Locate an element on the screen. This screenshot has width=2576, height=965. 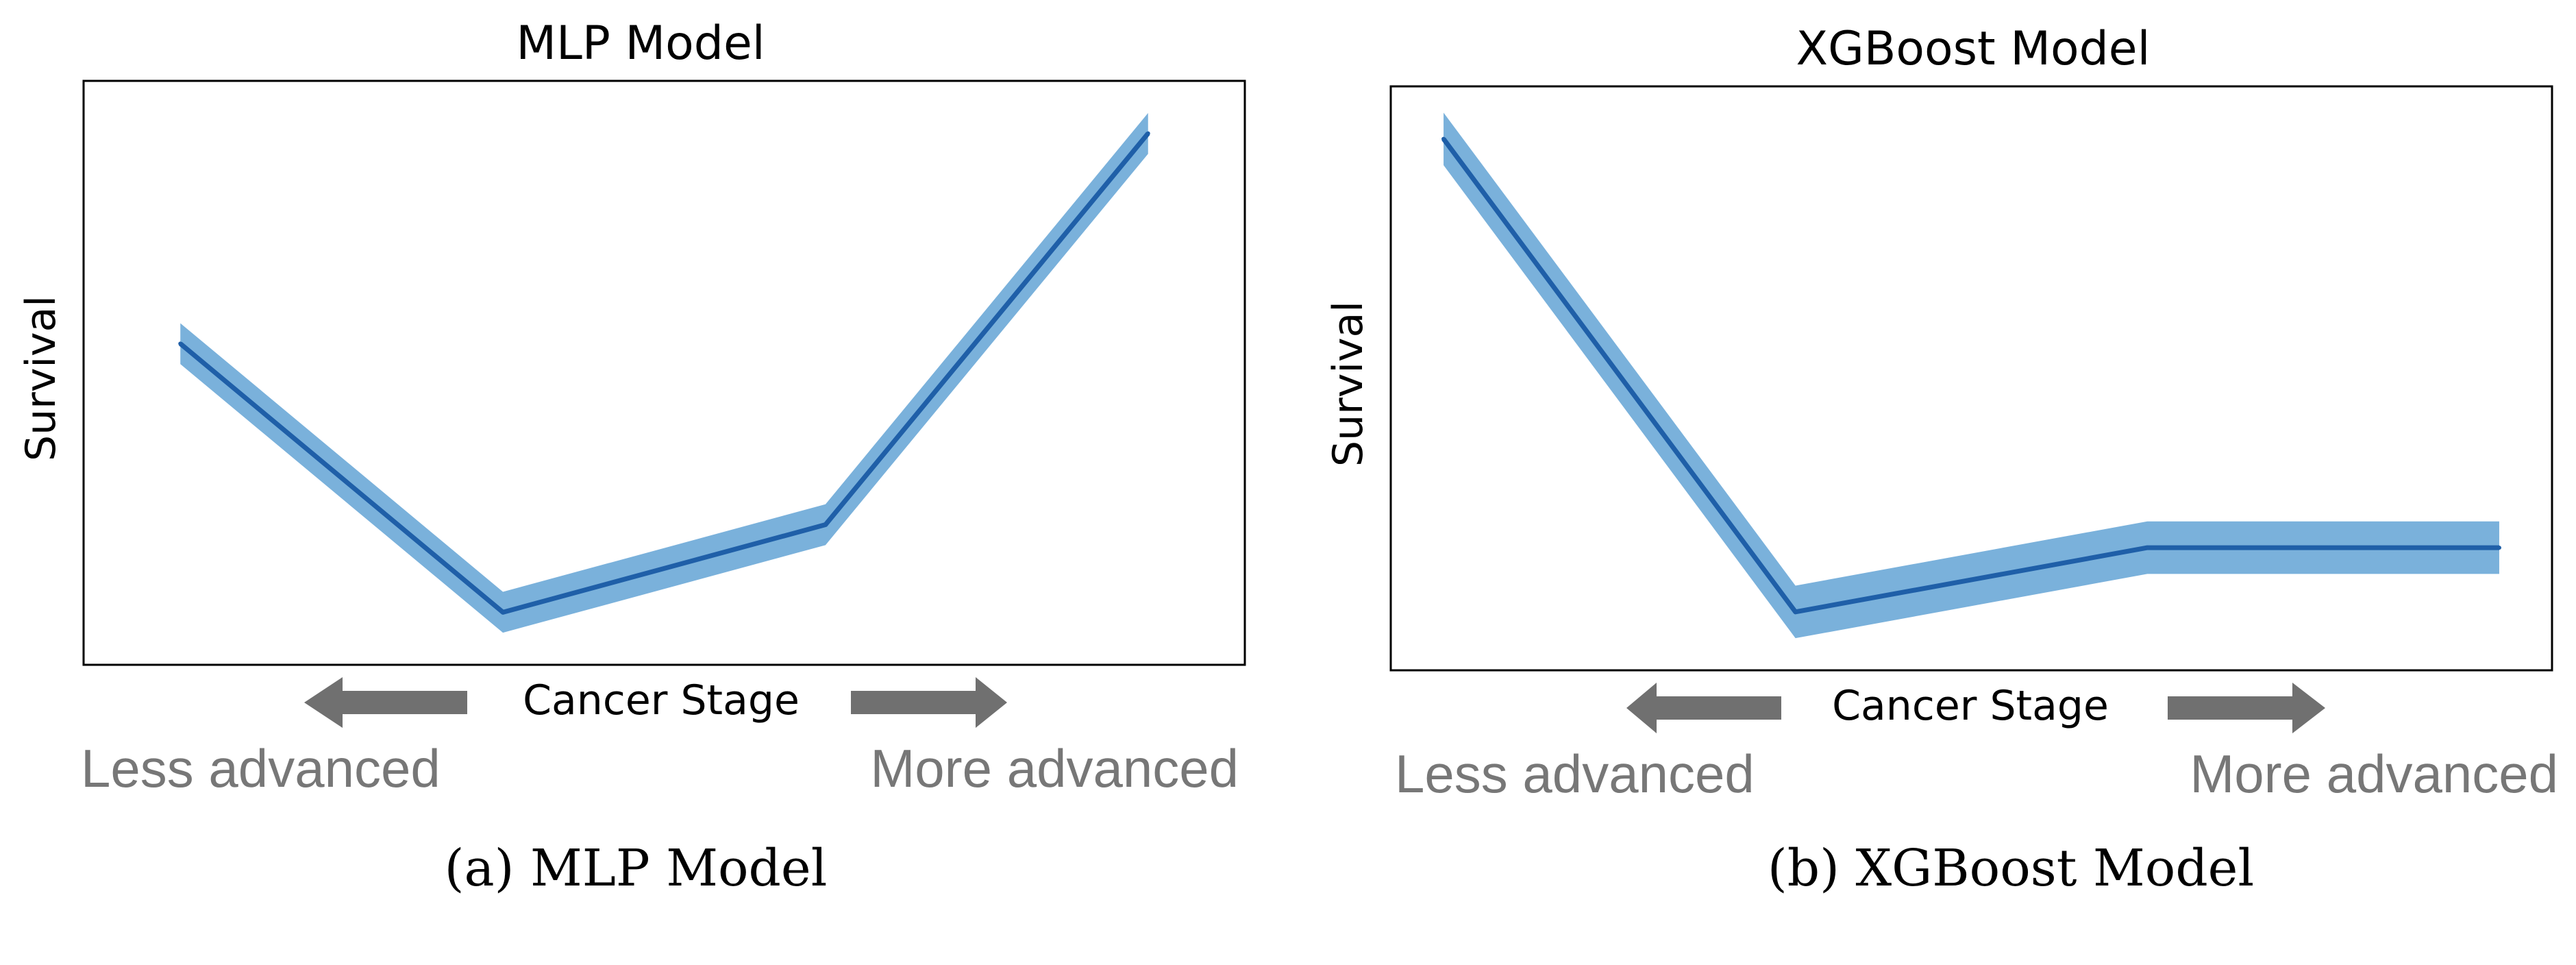
chart-title: MLP Model is located at coordinates (640, 43).